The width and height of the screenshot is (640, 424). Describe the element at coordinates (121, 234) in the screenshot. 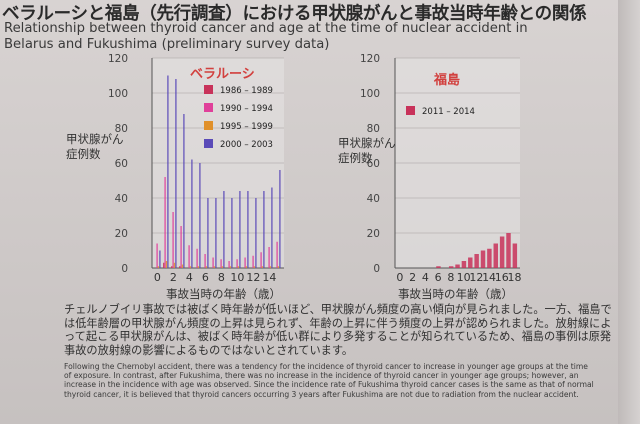

I see `belarus-y-tick-label: 20` at that location.